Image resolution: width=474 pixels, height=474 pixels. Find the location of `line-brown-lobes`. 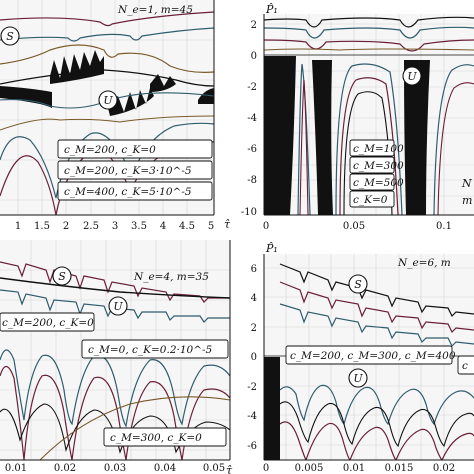

line-brown-lobes is located at coordinates (107, 123).